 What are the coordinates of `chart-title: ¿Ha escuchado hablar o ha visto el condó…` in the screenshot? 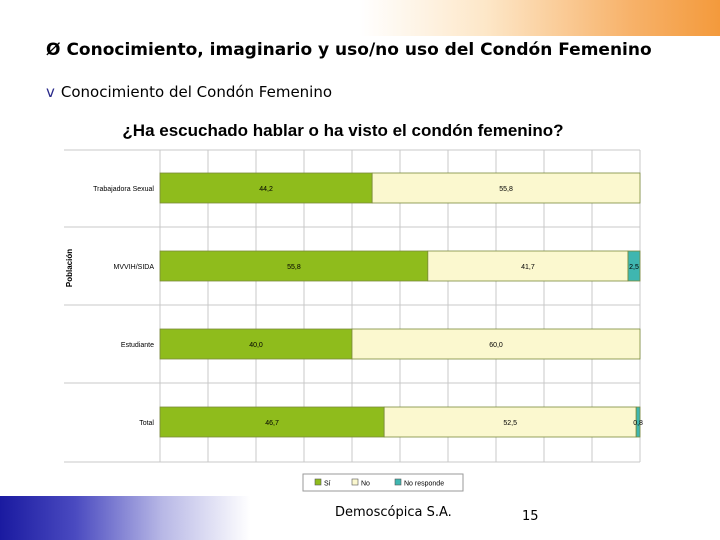 It's located at (342, 130).